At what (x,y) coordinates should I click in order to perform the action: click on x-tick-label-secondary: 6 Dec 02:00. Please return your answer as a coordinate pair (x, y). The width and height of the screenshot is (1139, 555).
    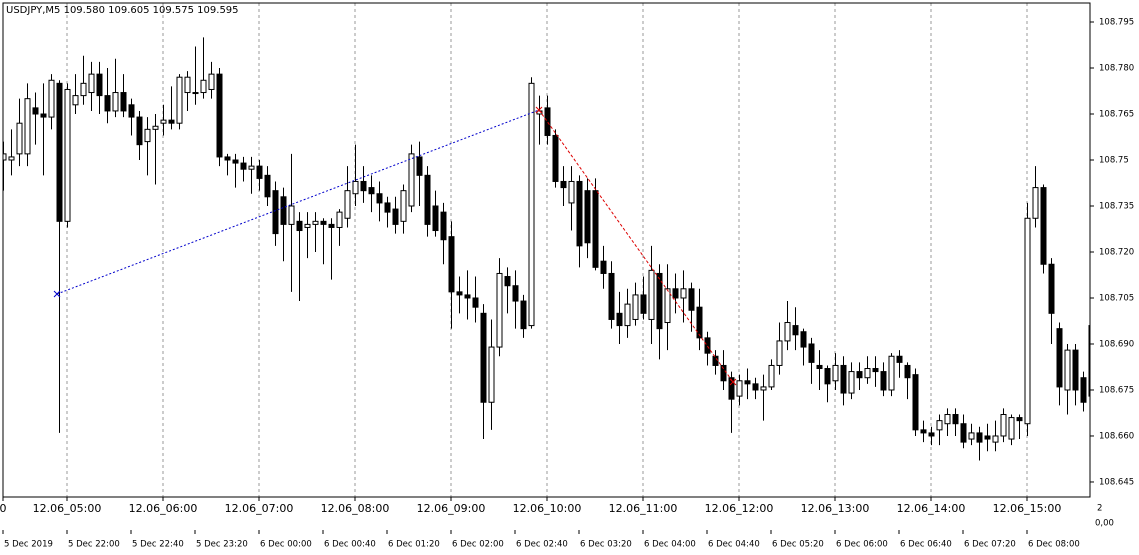
    Looking at the image, I should click on (478, 545).